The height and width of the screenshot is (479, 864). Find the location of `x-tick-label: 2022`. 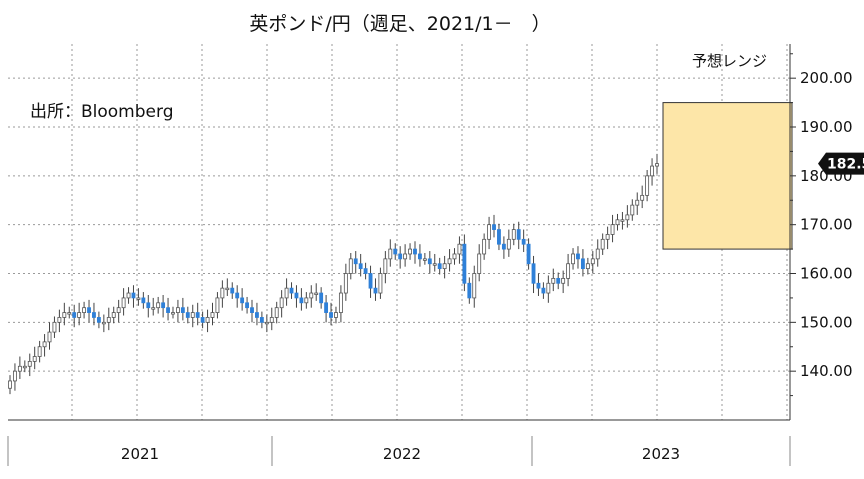

x-tick-label: 2022 is located at coordinates (402, 454).